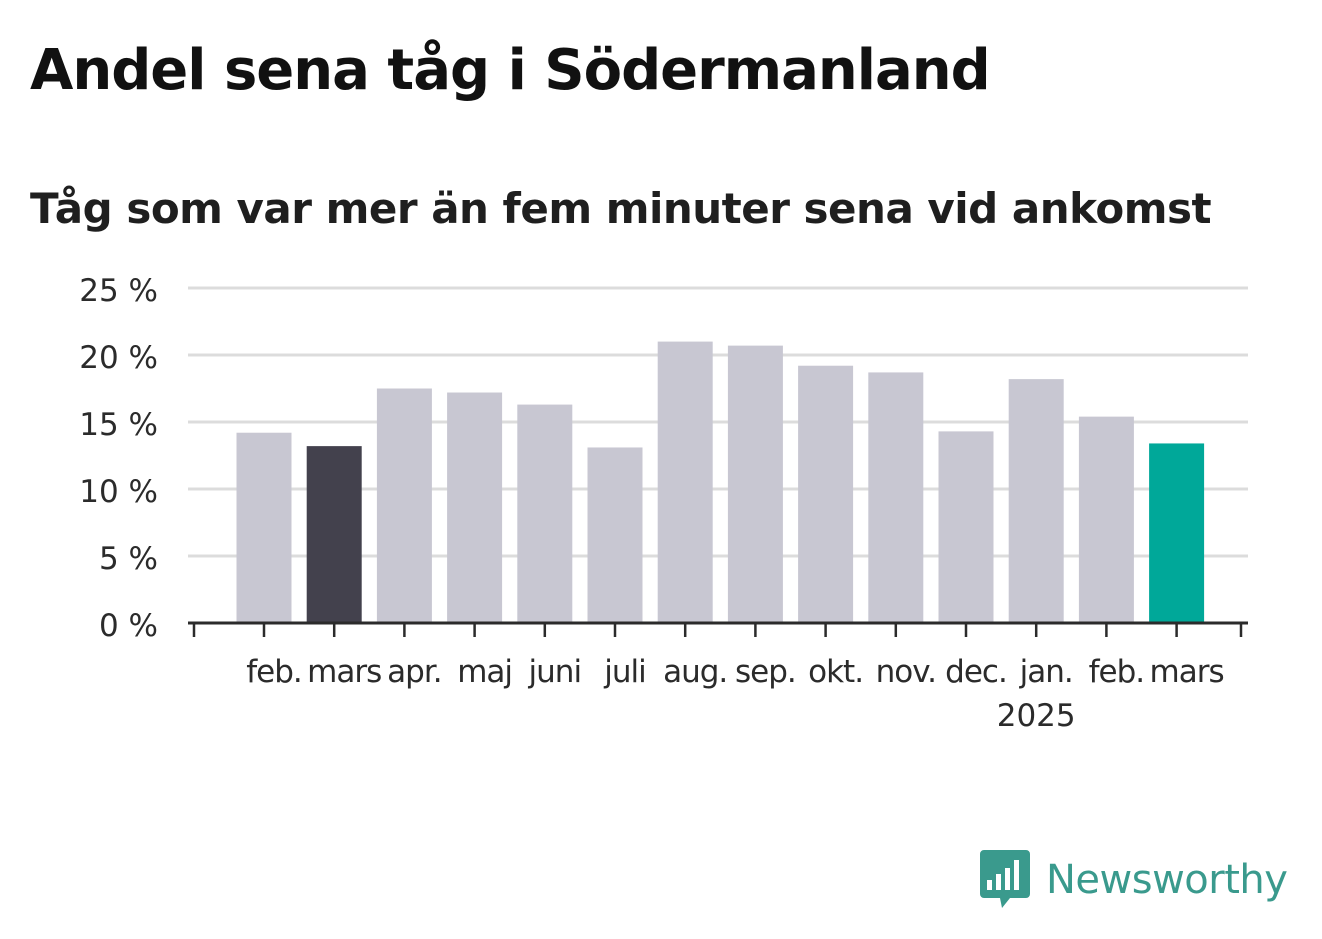  Describe the element at coordinates (906, 672) in the screenshot. I see `x-tick-label: nov.` at that location.